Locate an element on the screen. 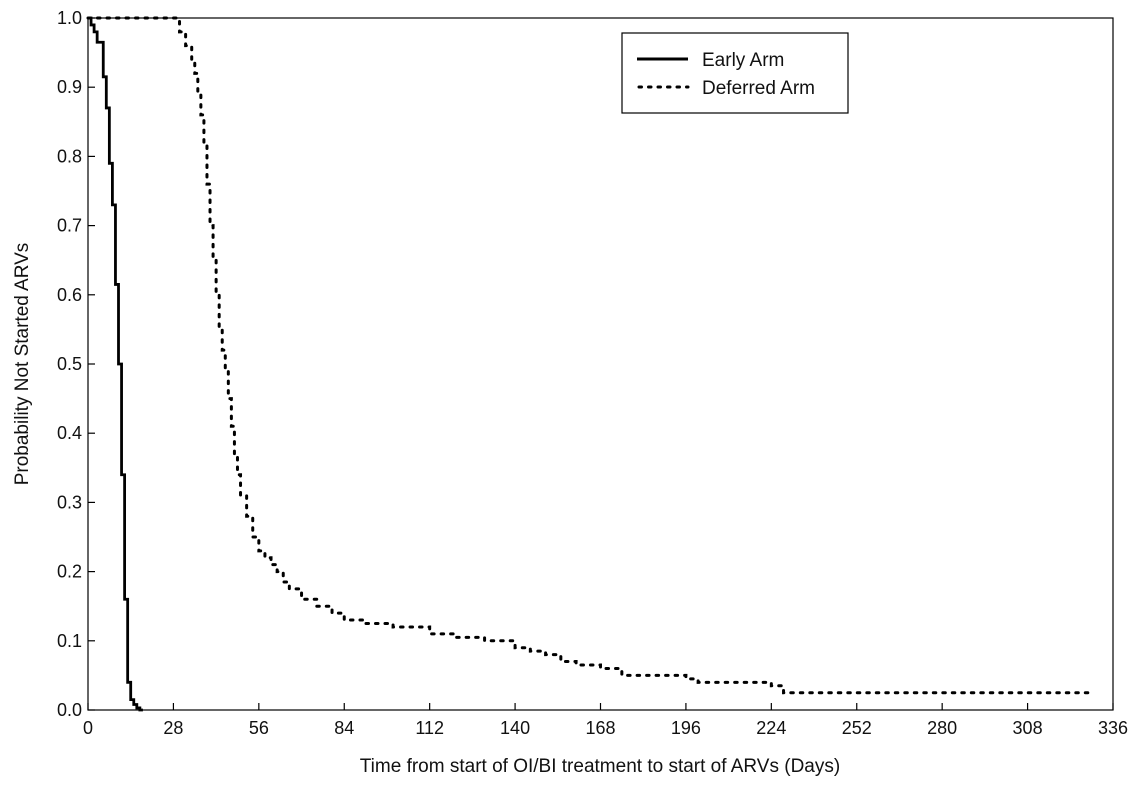 This screenshot has width=1133, height=805. y-tick-label: 0.6 is located at coordinates (69, 295).